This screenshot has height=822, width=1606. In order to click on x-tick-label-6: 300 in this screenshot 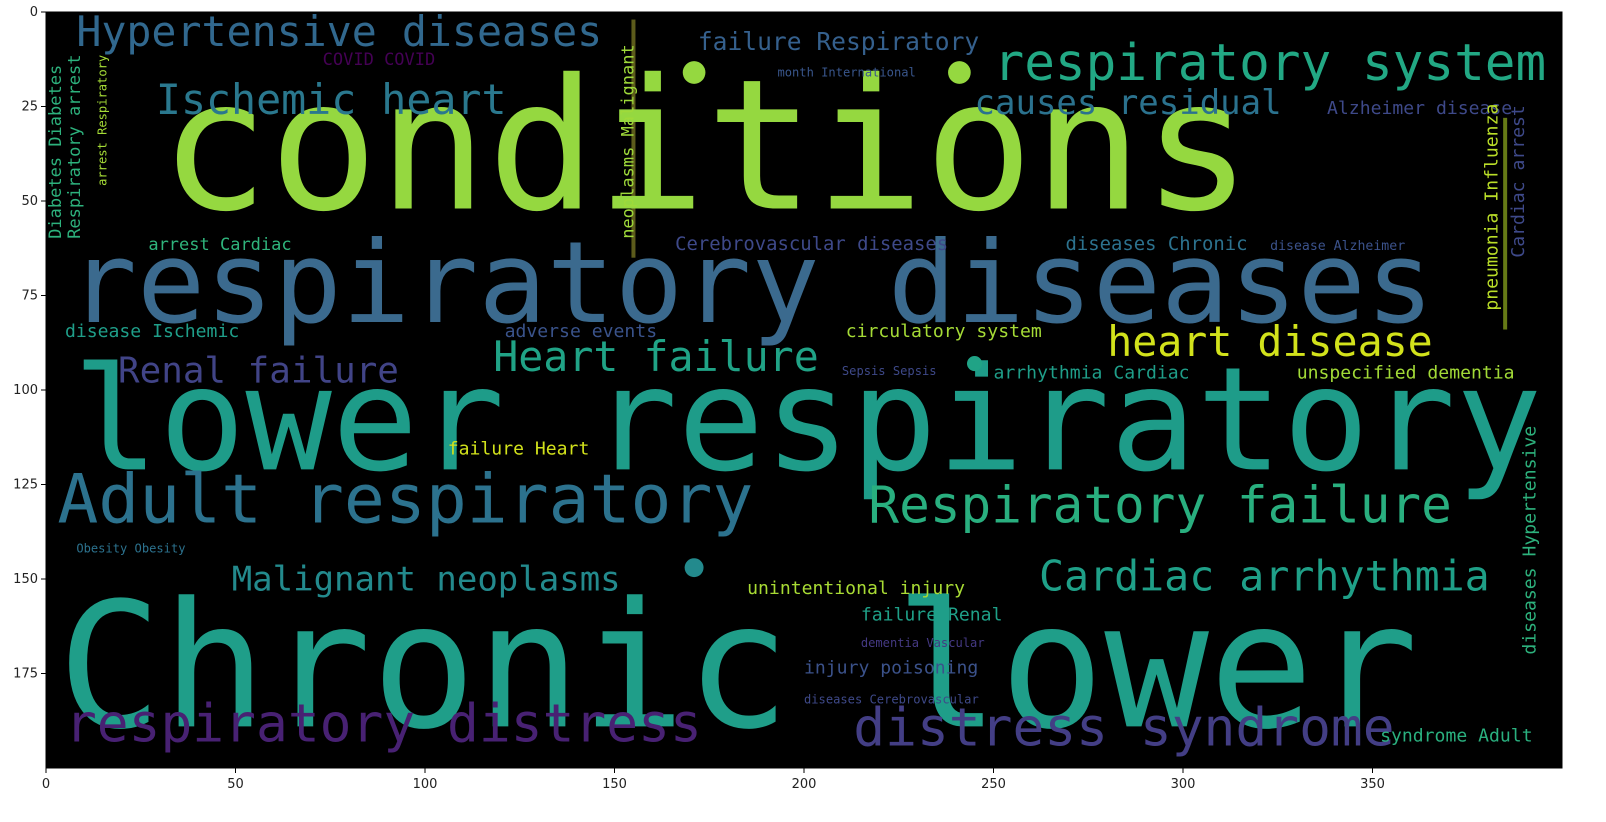, I will do `click(1183, 784)`.